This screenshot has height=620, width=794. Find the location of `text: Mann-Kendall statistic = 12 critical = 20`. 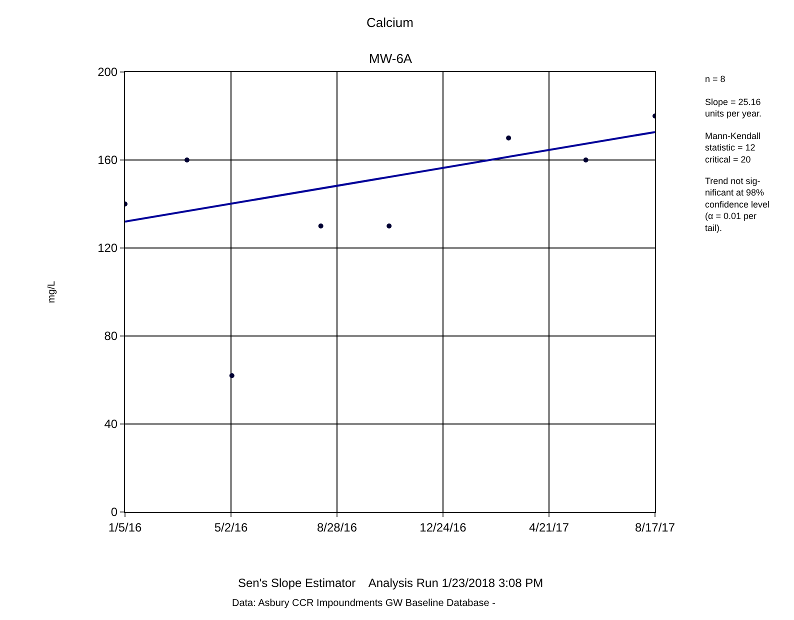

text: Mann-Kendall statistic = 12 critical = 20 is located at coordinates (733, 147).